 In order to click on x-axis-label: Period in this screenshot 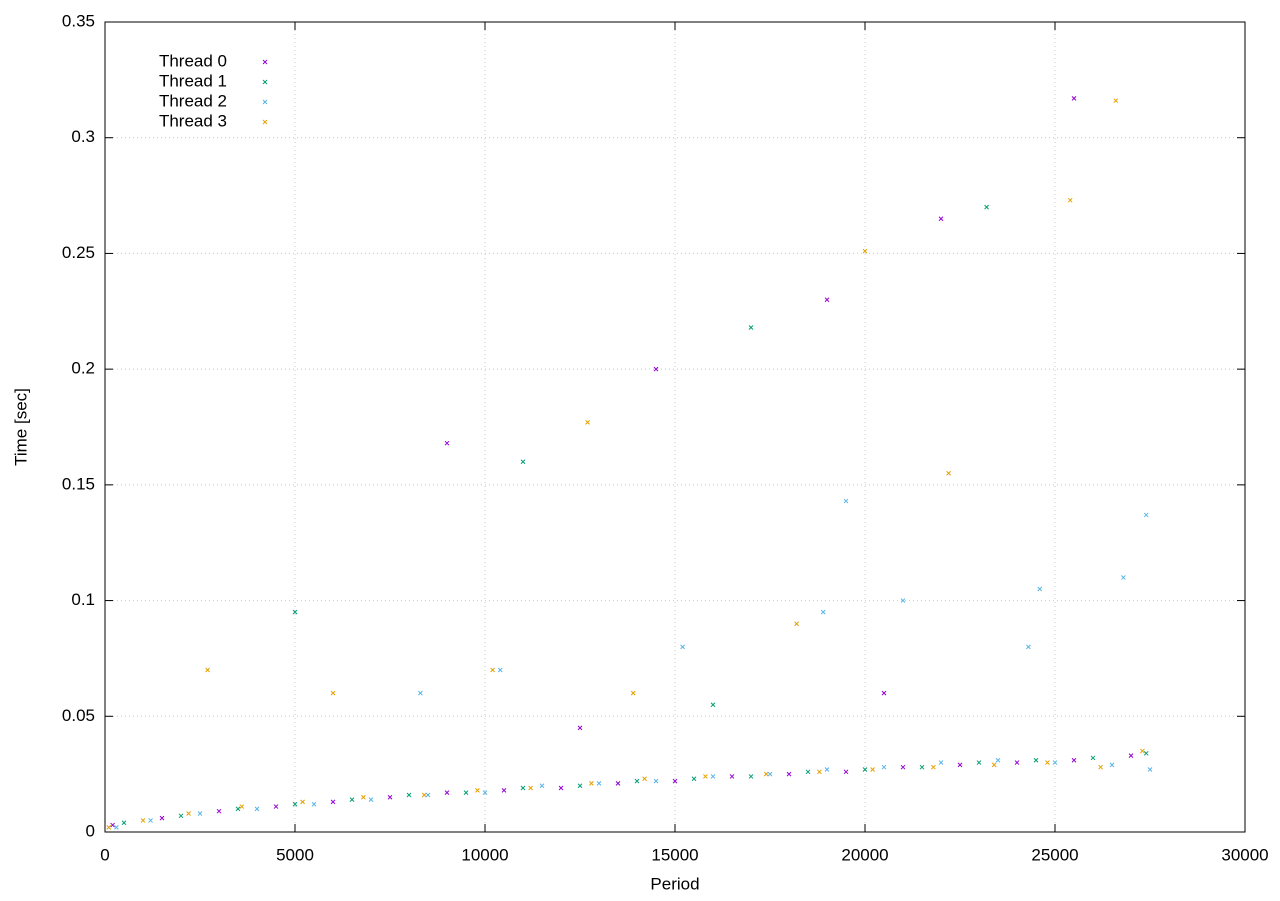, I will do `click(674, 883)`.